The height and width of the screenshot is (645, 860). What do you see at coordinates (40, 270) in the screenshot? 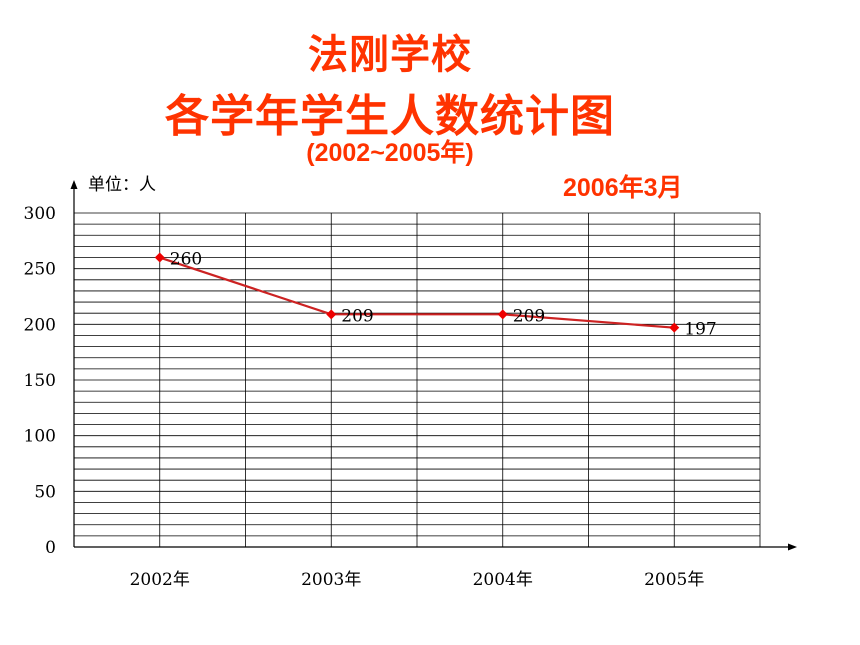
I see `y-tick-label: 250` at bounding box center [40, 270].